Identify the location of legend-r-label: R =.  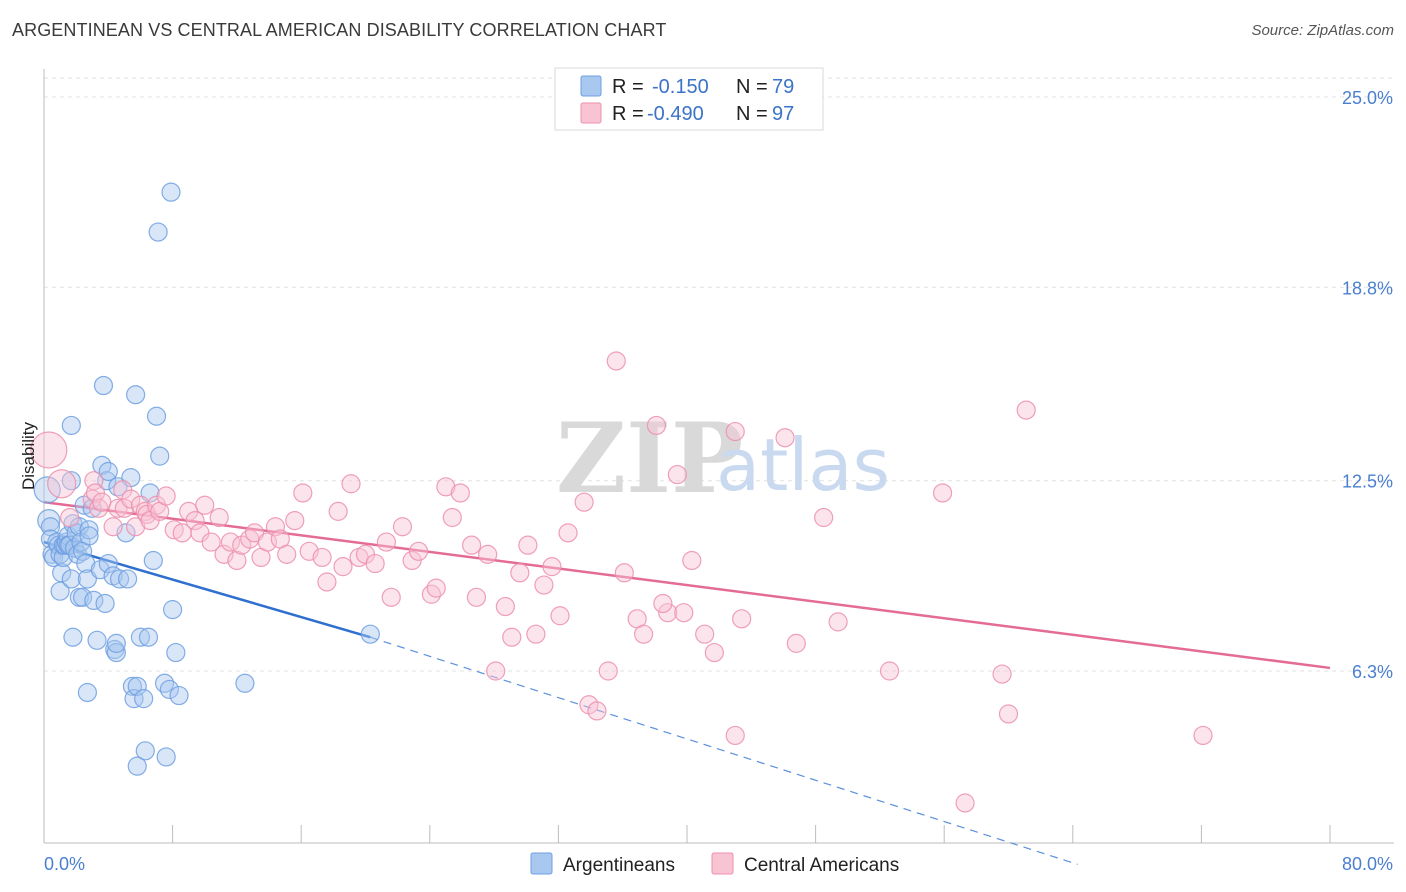
(628, 87).